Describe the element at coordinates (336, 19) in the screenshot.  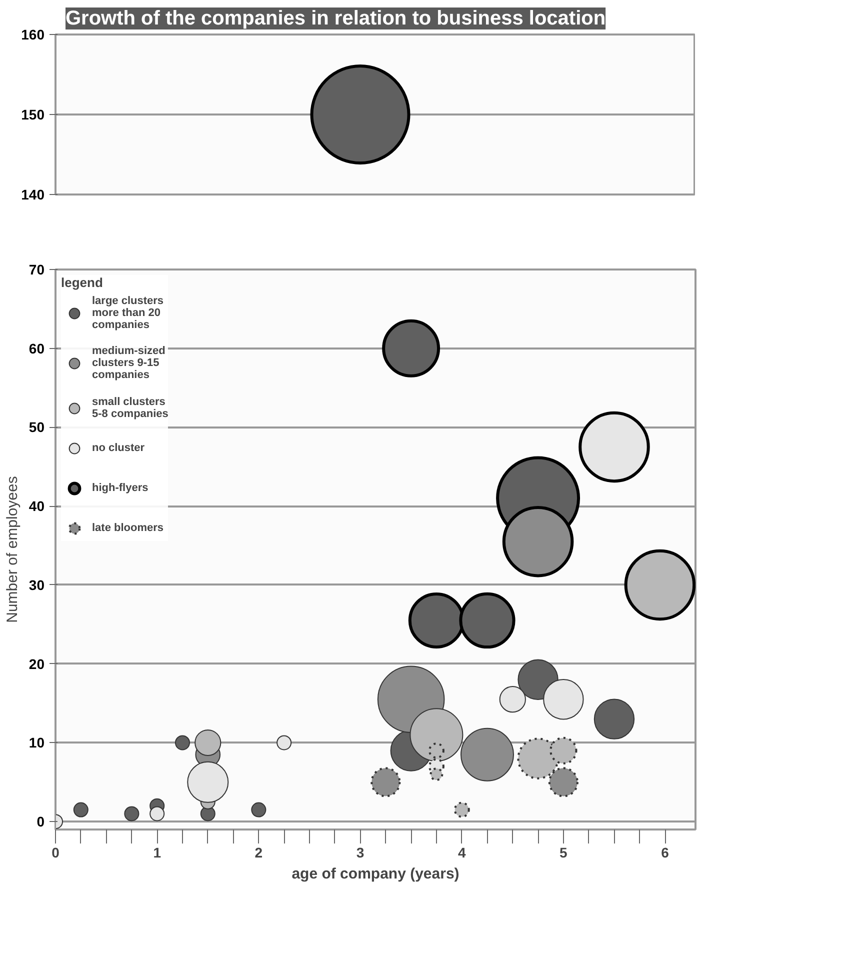
I see `chart-title: Growth of the companies in relation to business location` at that location.